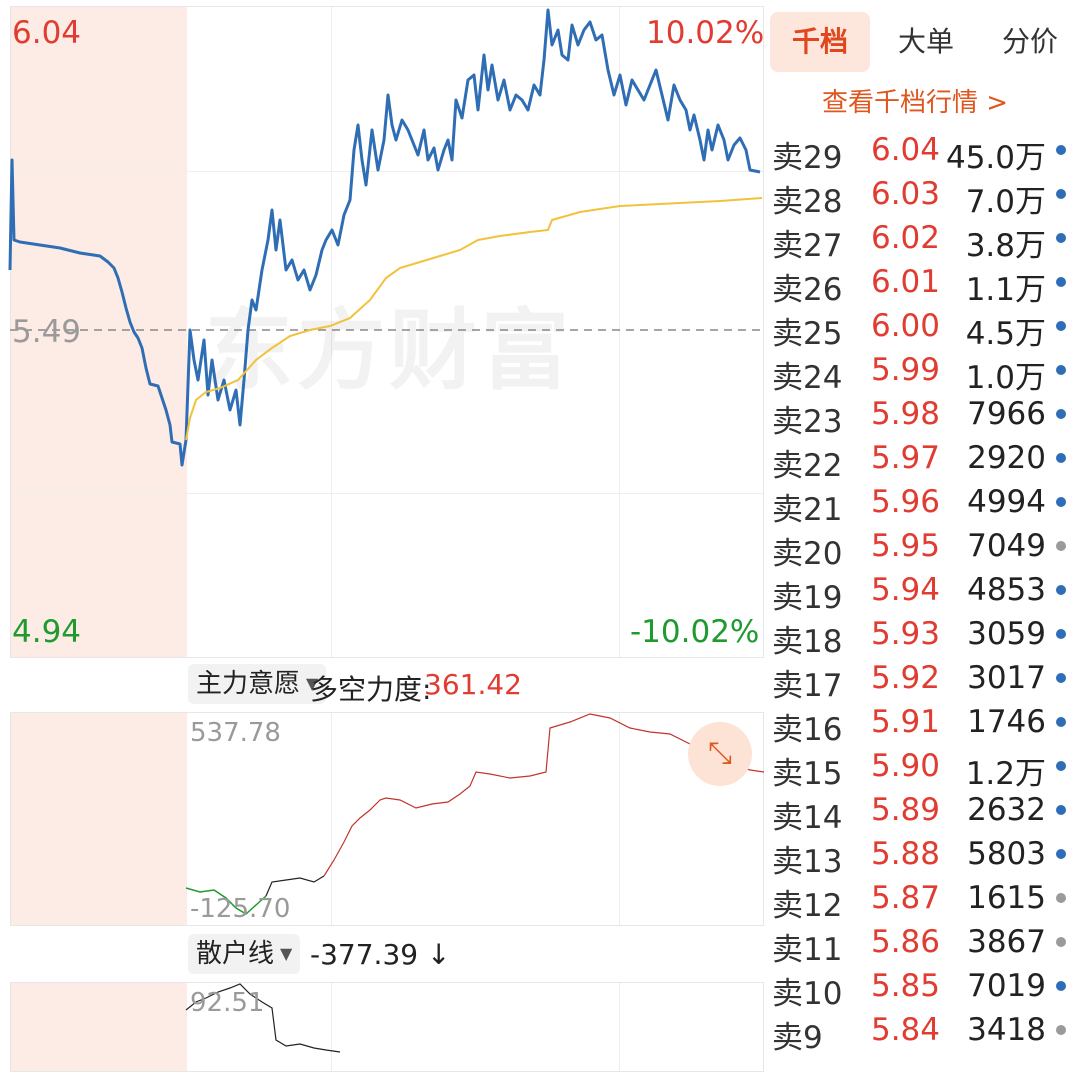 This screenshot has height=1072, width=1080. Describe the element at coordinates (1006, 942) in the screenshot. I see `order-volume: 3867` at that location.